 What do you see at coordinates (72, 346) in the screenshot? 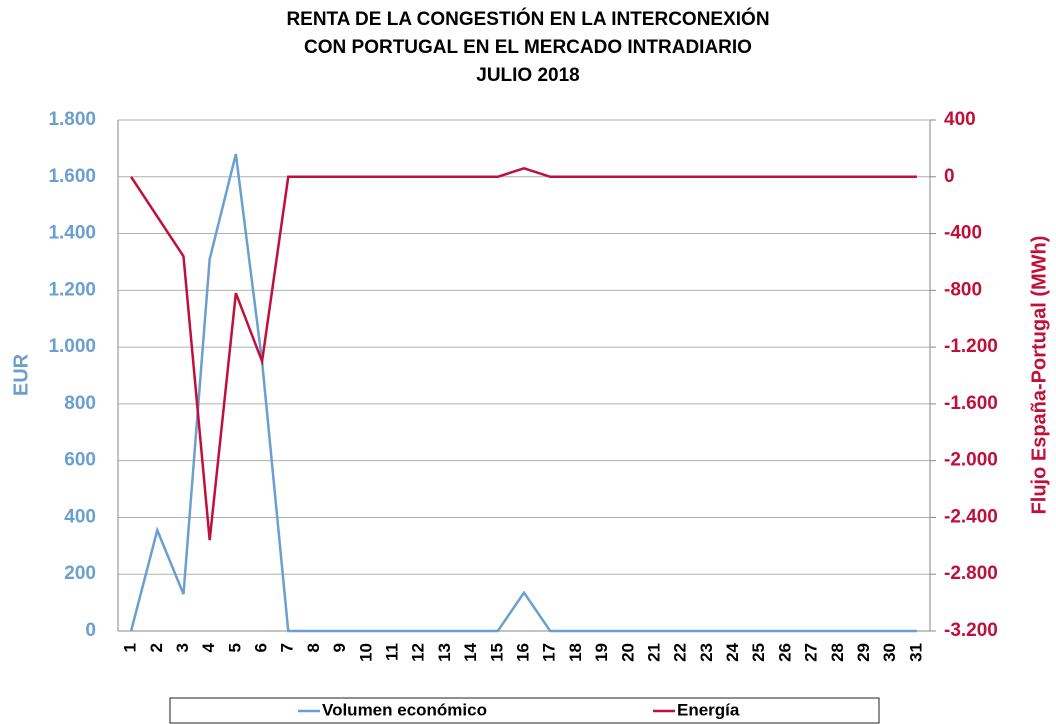
I see `y-tick-label: 1.000` at bounding box center [72, 346].